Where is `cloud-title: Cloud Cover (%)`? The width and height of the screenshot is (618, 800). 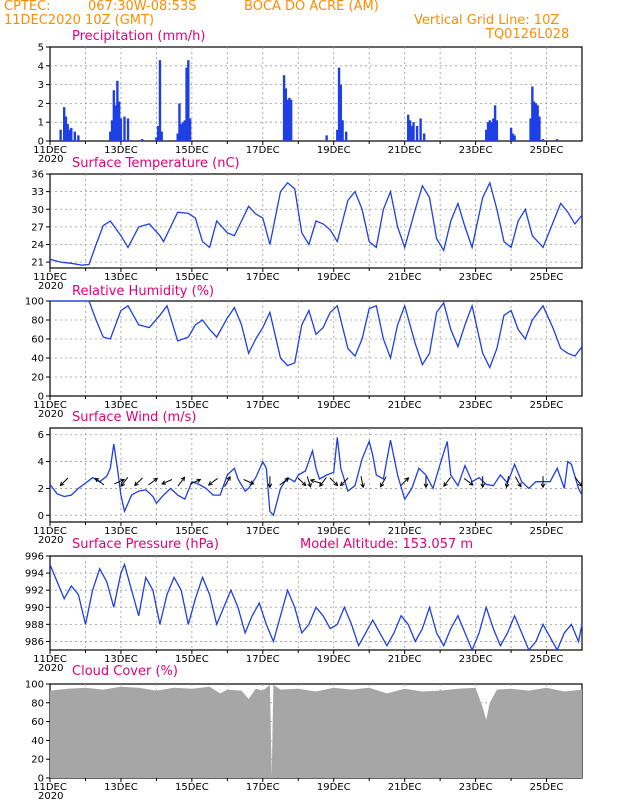
cloud-title: Cloud Cover (%) is located at coordinates (125, 671).